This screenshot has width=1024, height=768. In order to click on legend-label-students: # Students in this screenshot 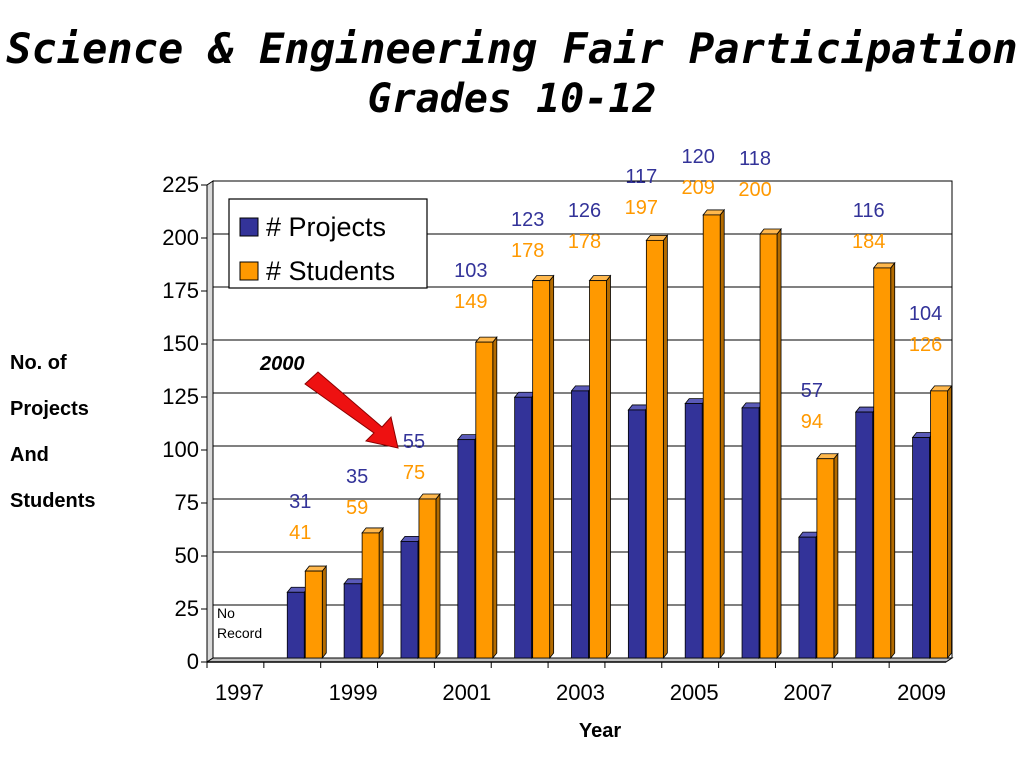, I will do `click(330, 271)`.